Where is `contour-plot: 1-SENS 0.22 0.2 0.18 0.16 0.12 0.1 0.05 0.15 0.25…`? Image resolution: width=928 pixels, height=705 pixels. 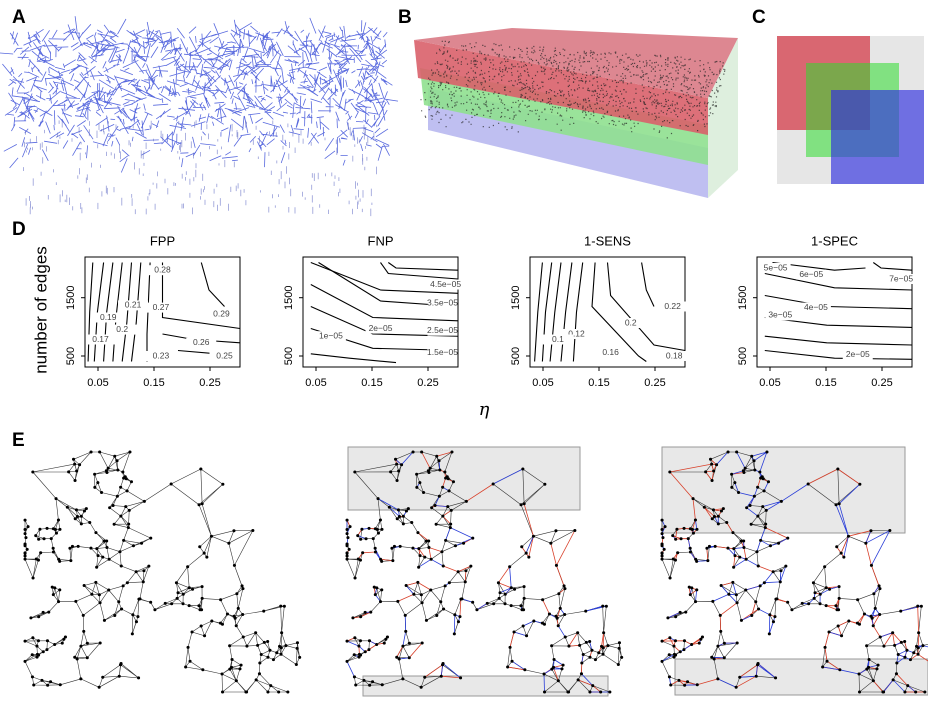 contour-plot: 1-SENS 0.22 0.2 0.18 0.16 0.12 0.1 0.05 0.15 0.25… is located at coordinates (600, 311).